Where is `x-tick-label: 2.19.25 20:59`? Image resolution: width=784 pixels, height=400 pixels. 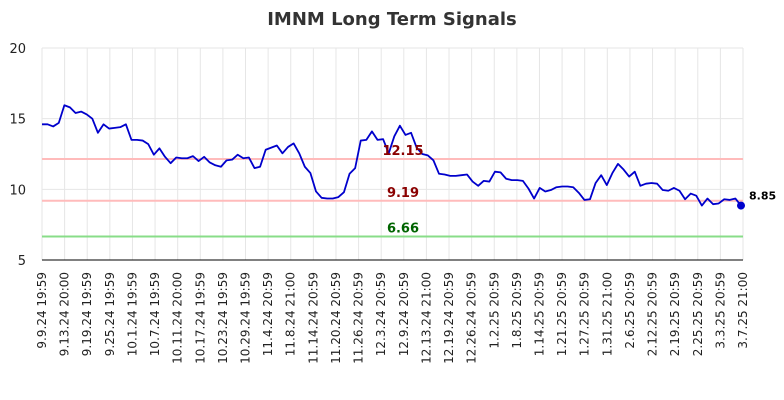
x-tick-label: 2.19.25 20:59 is located at coordinates (675, 314).